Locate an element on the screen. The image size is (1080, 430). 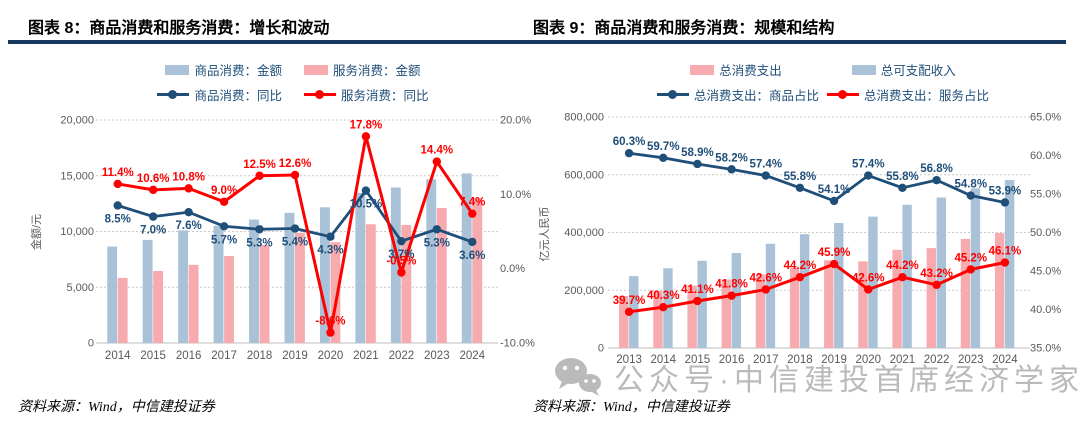
chart-title: 图表 9：商品消费和服务消费：规模和结构 is located at coordinates (684, 28).